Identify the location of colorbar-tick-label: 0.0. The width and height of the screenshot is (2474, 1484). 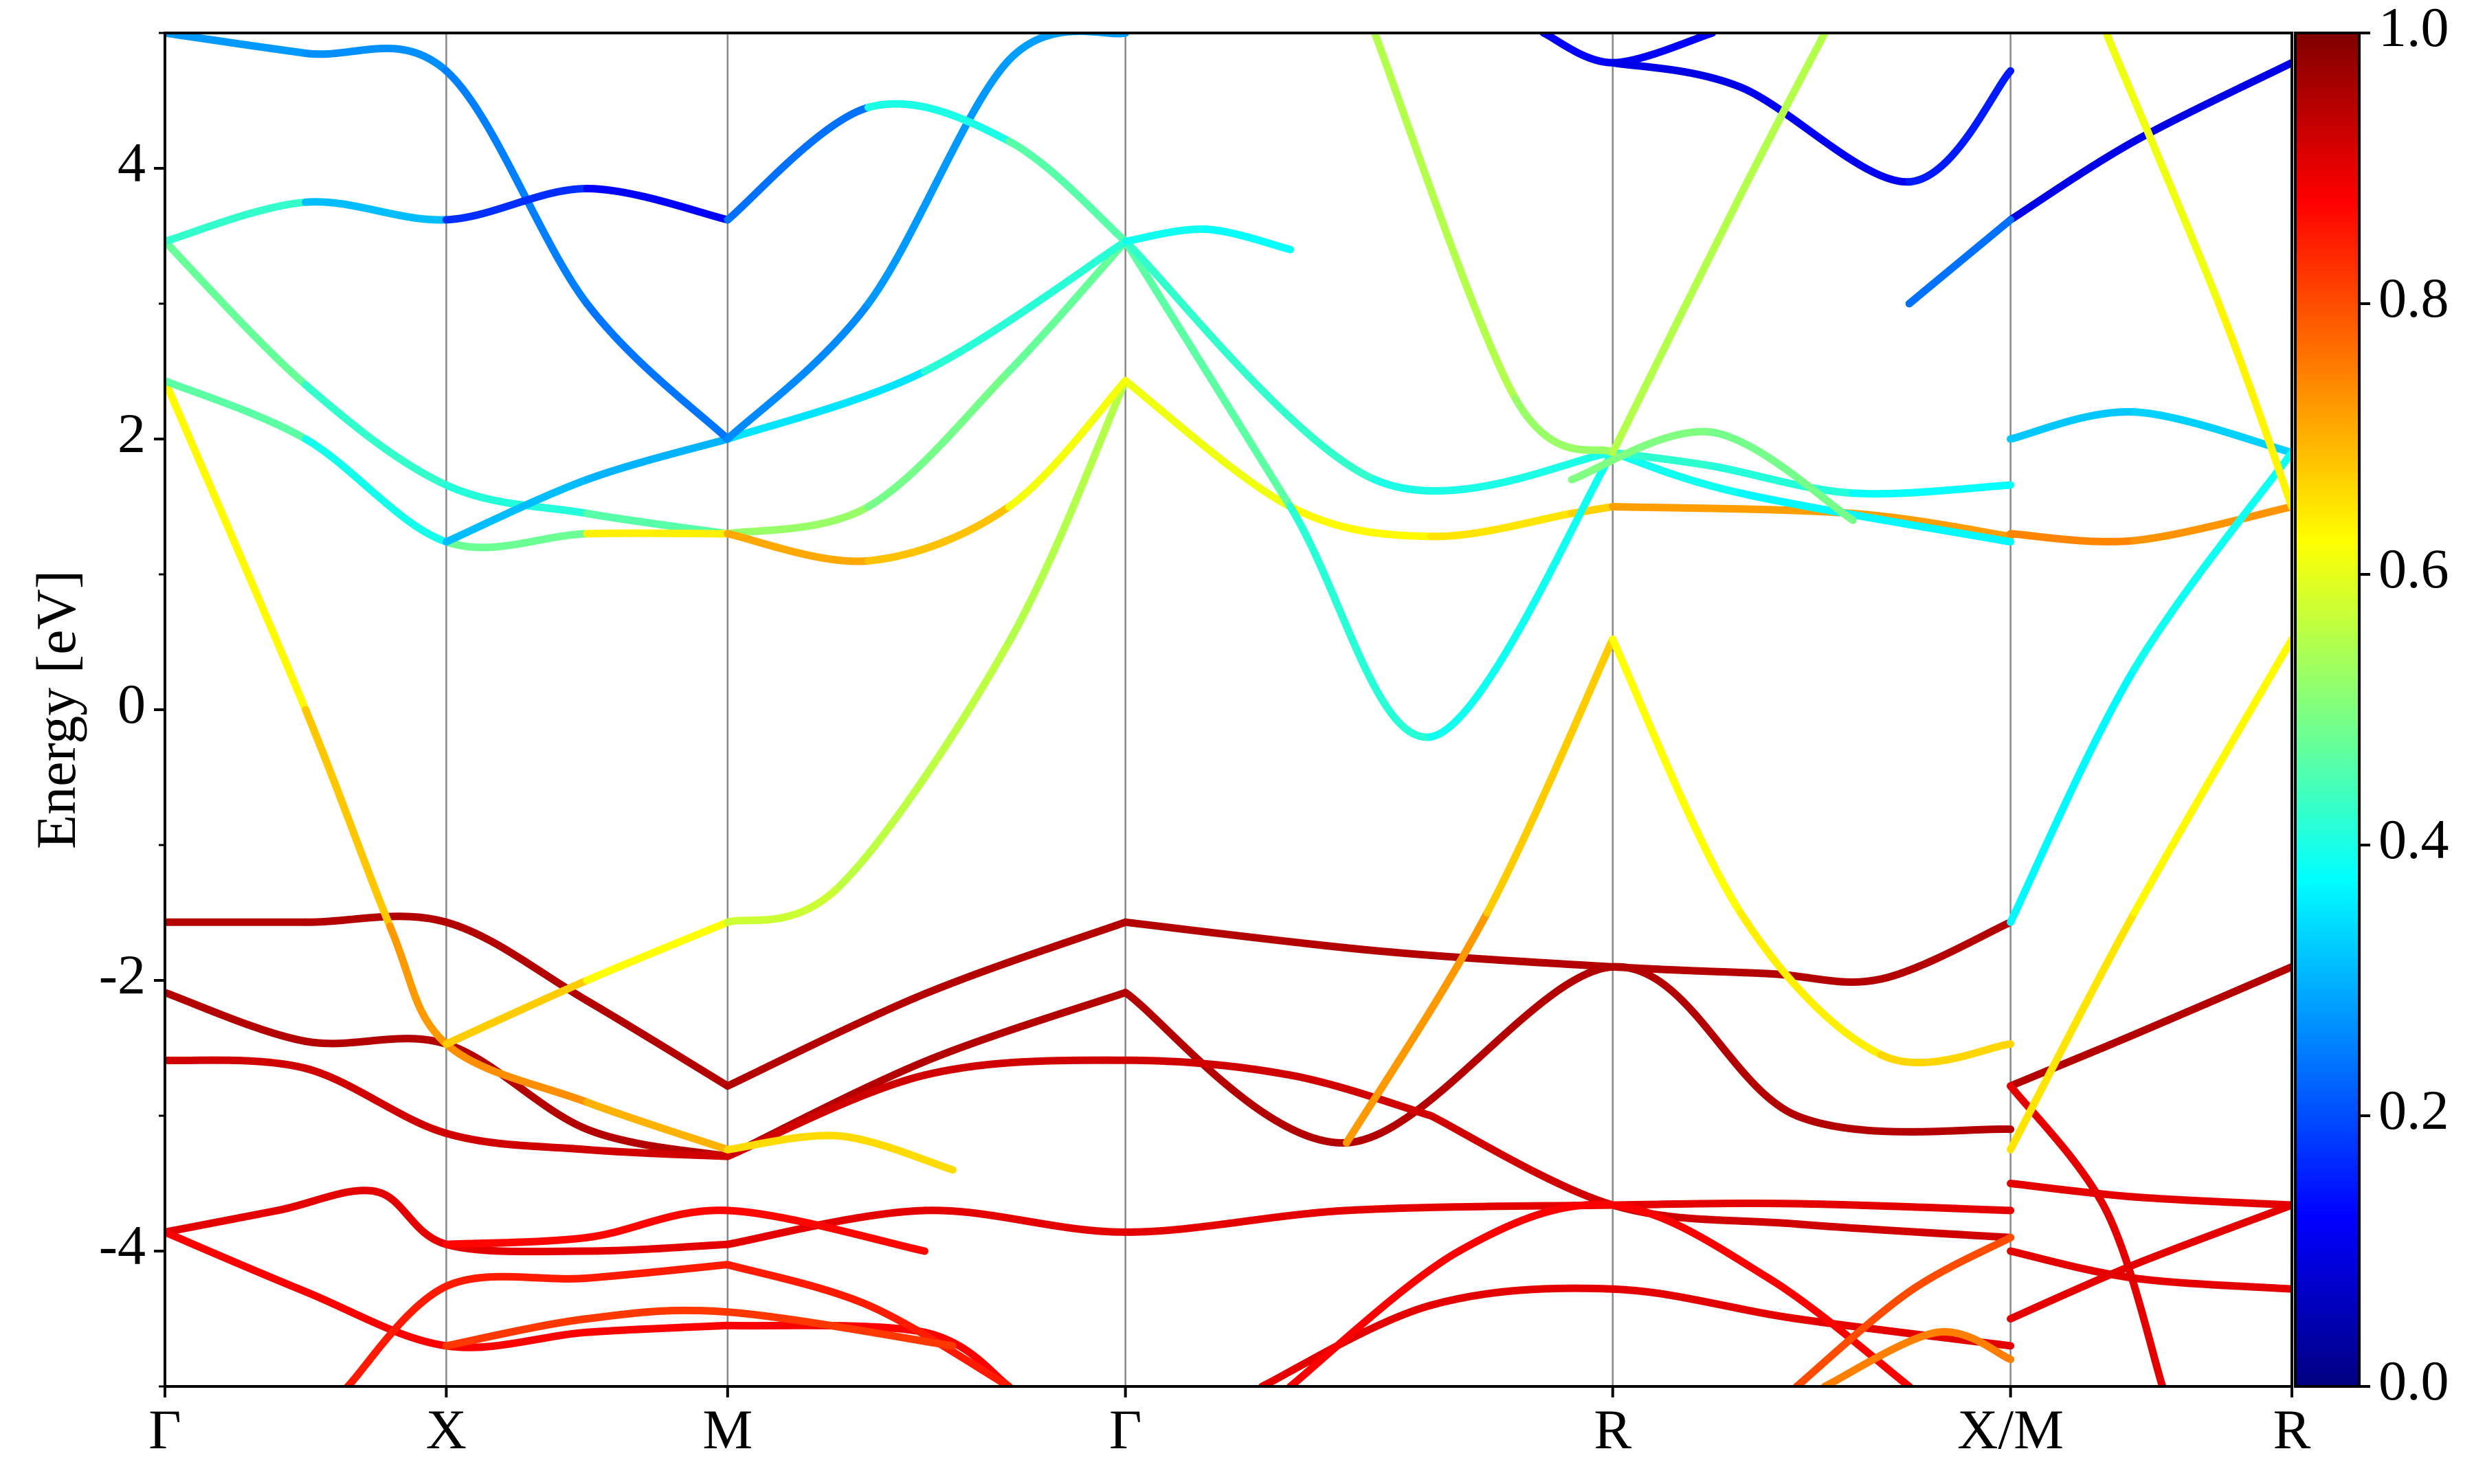
(2413, 1380).